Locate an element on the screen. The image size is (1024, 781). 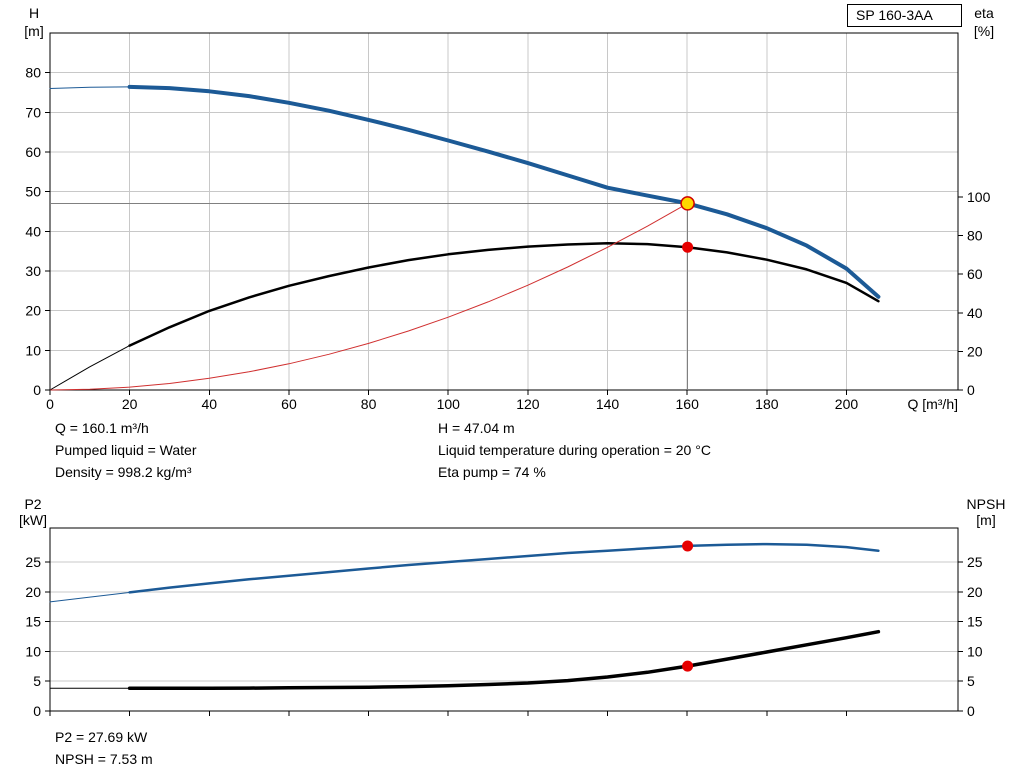
x-tick-label: 80 is located at coordinates (369, 404).